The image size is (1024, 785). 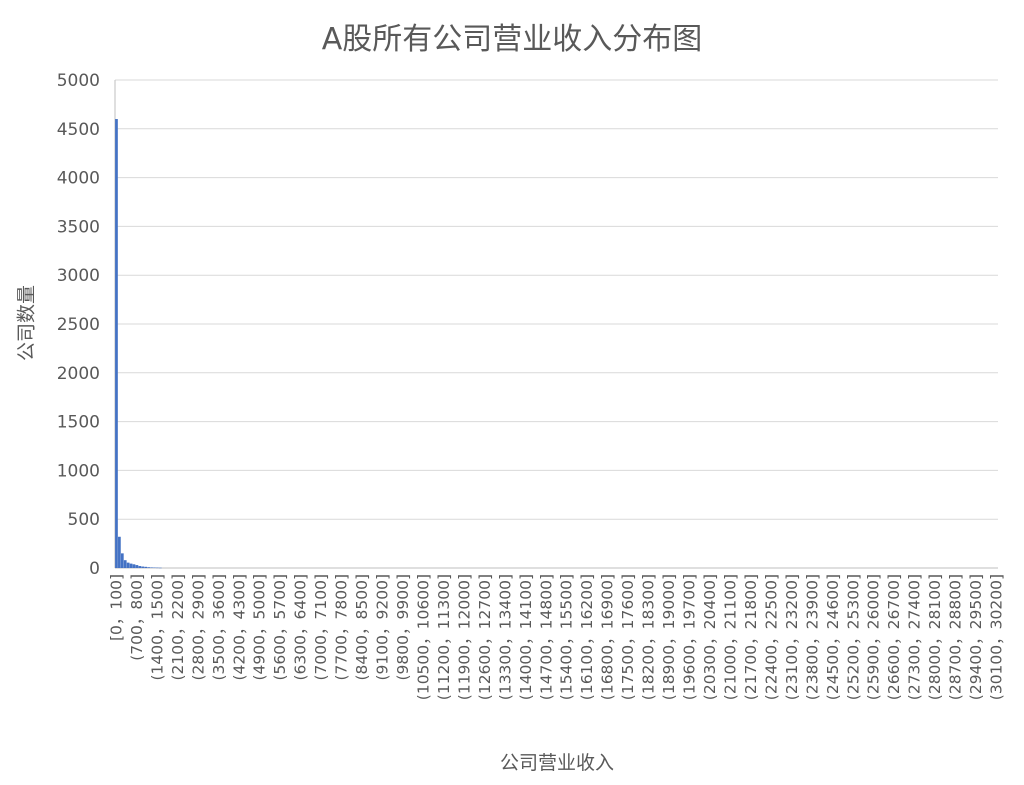 What do you see at coordinates (812, 637) in the screenshot?
I see `x-tick-label: (23800，23900]` at bounding box center [812, 637].